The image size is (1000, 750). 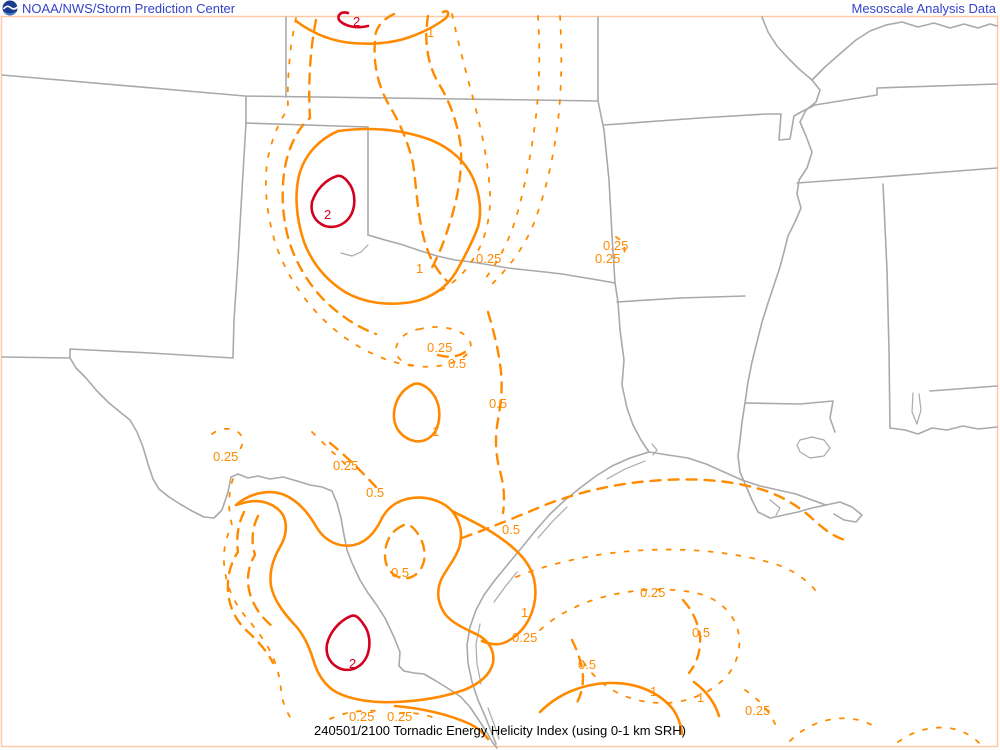 What do you see at coordinates (129, 8) in the screenshot?
I see `header-title-link: NOAA/NWS/Storm Prediction Center` at bounding box center [129, 8].